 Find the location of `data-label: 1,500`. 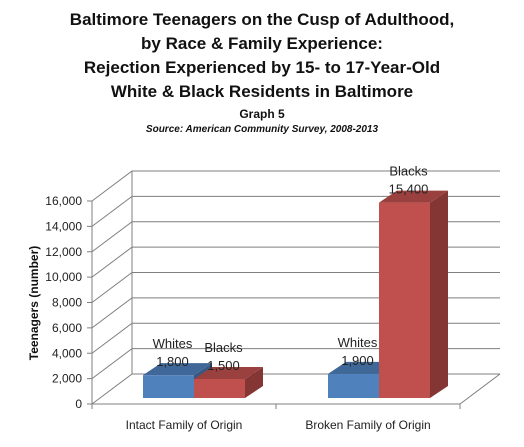

data-label: 1,500 is located at coordinates (223, 365).